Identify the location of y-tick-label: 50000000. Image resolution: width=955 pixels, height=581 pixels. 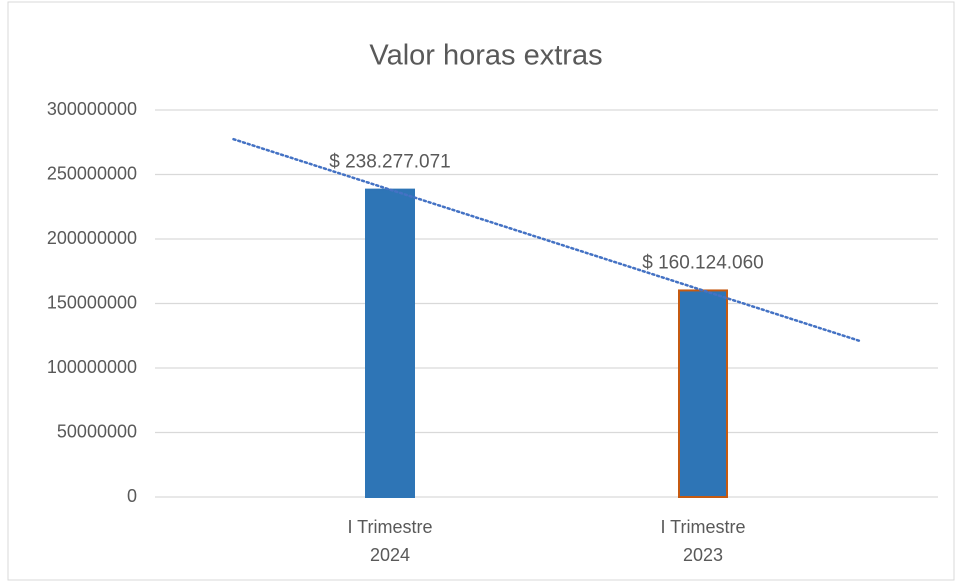
(97, 431).